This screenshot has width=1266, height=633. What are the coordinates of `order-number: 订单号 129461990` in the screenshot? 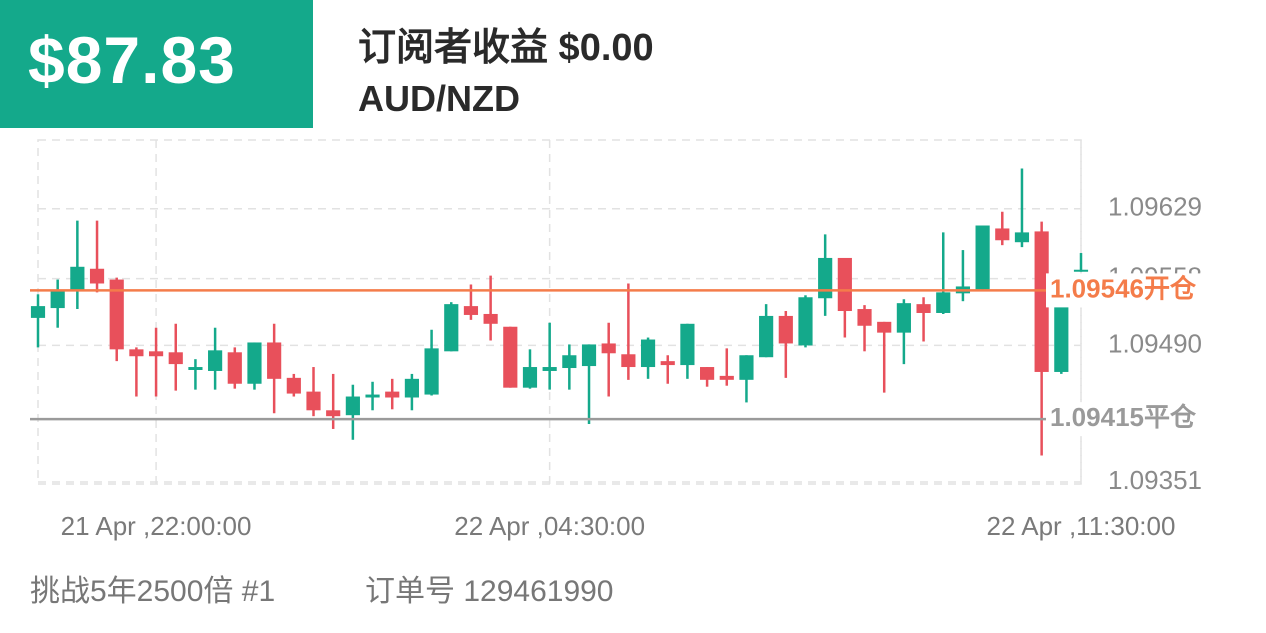 It's located at (489, 591).